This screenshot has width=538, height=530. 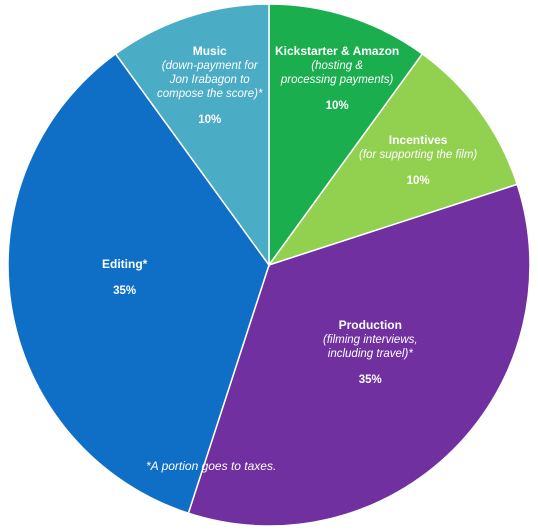 I want to click on slice-description: including travel)*, so click(x=370, y=354).